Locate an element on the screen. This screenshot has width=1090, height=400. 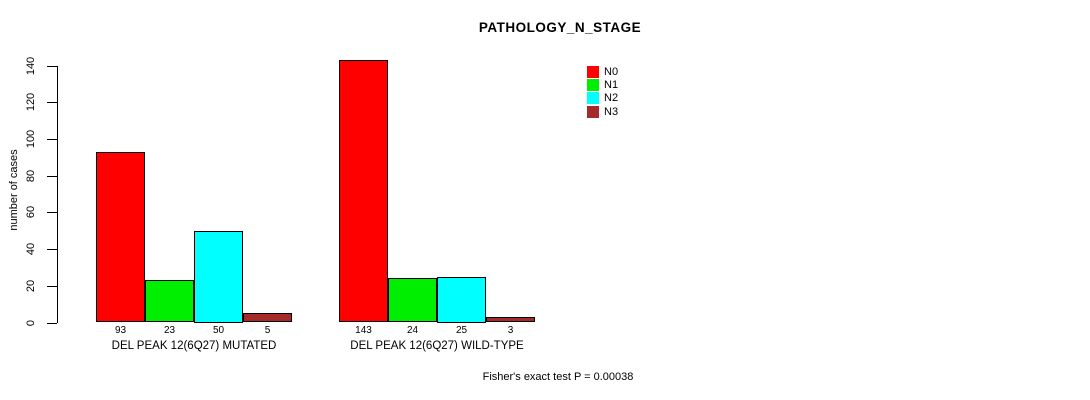
stat-test-annotation: Fisher's exact test P = 0.00038 is located at coordinates (558, 377).